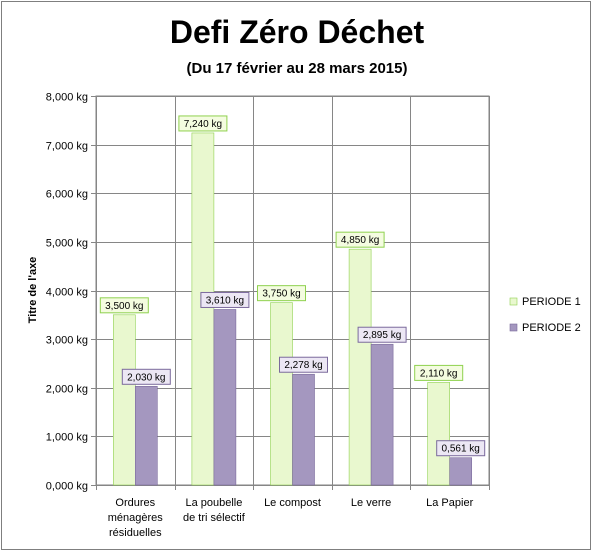 Image resolution: width=594 pixels, height=553 pixels. I want to click on x-tick-label: Le verre, so click(371, 503).